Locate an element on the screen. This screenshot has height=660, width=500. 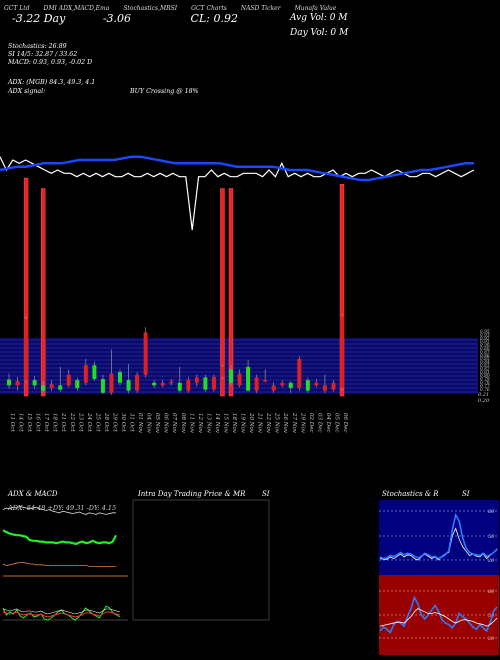
price-tick-label: 0.81 is located at coordinates (485, 373).